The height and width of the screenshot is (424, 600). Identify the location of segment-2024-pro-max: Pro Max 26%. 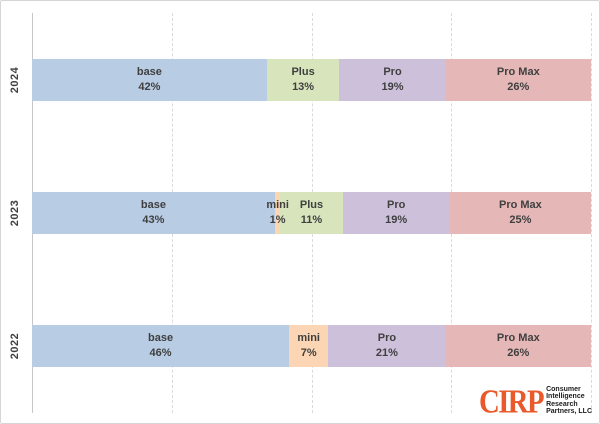
(518, 79).